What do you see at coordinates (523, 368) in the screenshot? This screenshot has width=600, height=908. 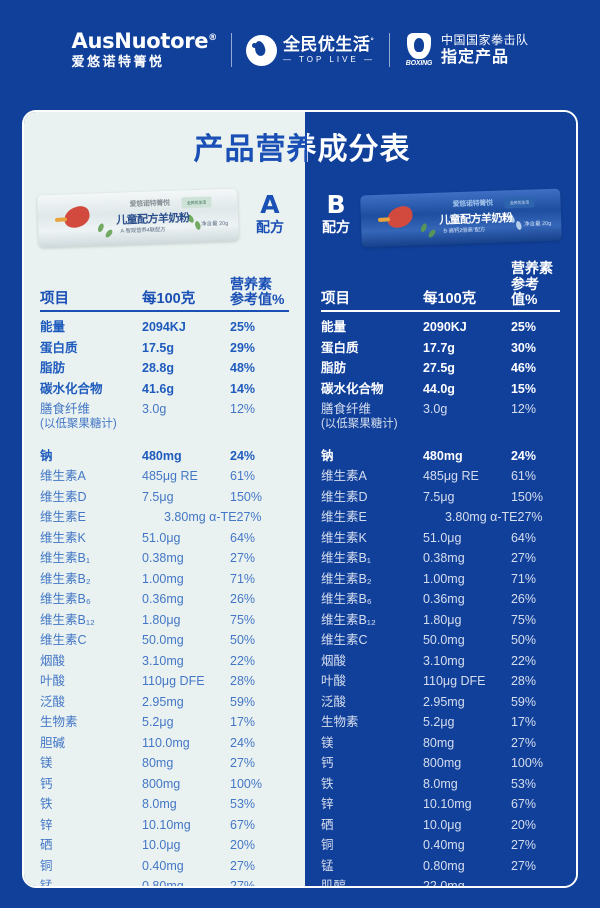 I see `row-nrv-percent: 46%` at bounding box center [523, 368].